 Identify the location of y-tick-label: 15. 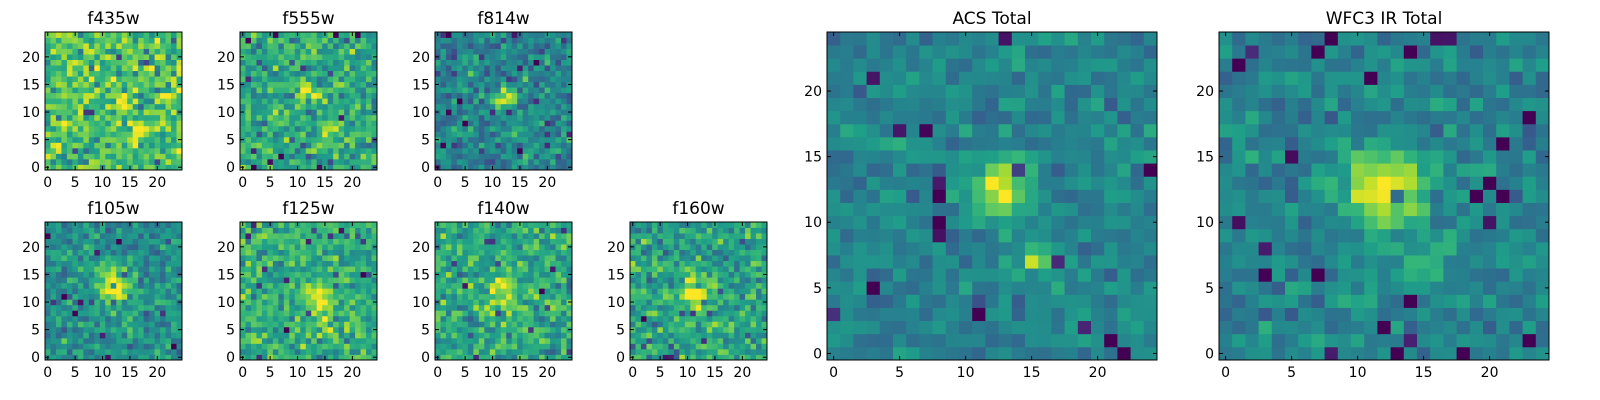
(421, 275).